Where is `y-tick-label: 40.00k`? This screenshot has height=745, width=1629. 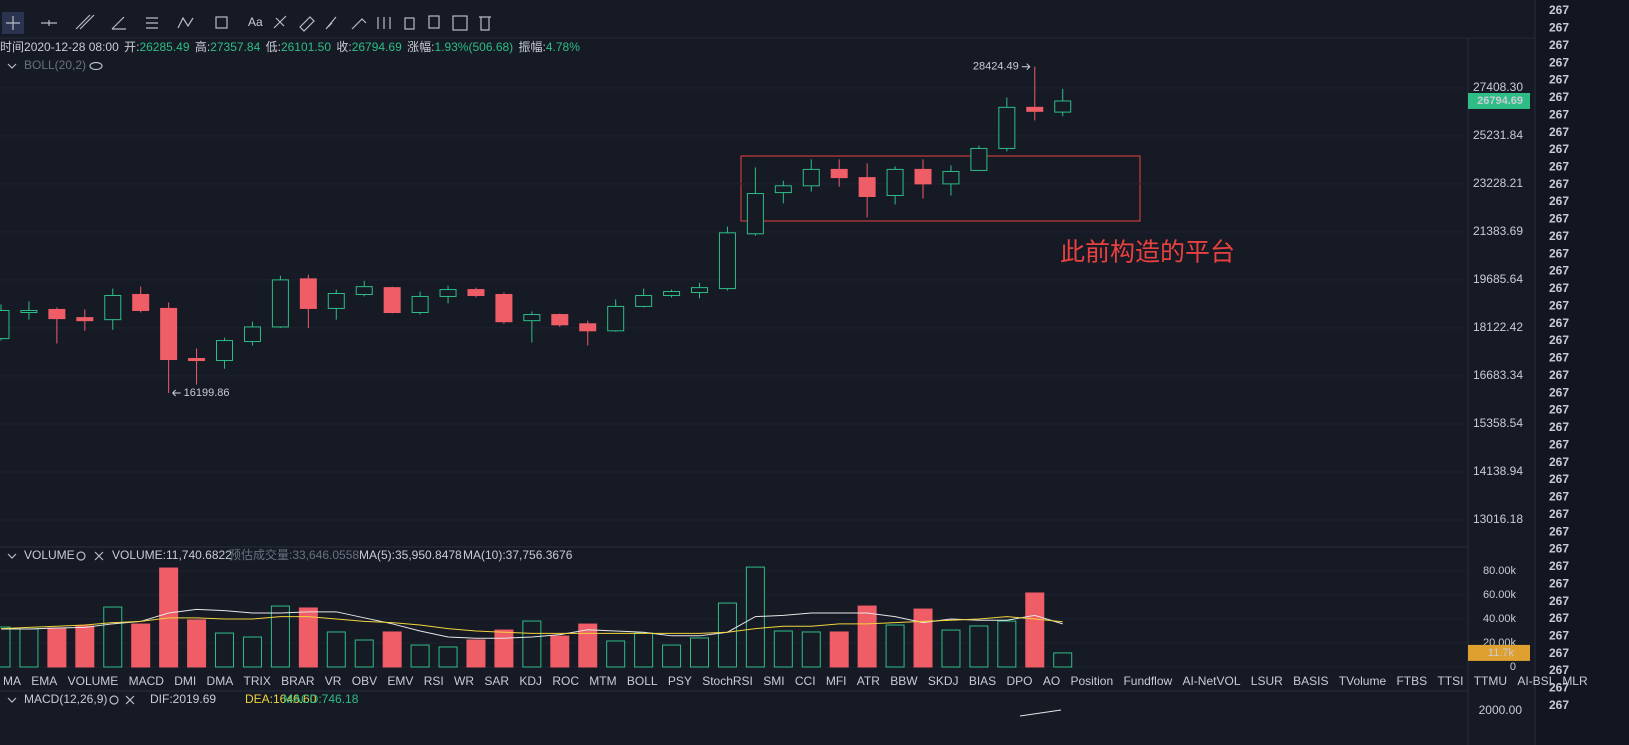 y-tick-label: 40.00k is located at coordinates (1500, 619).